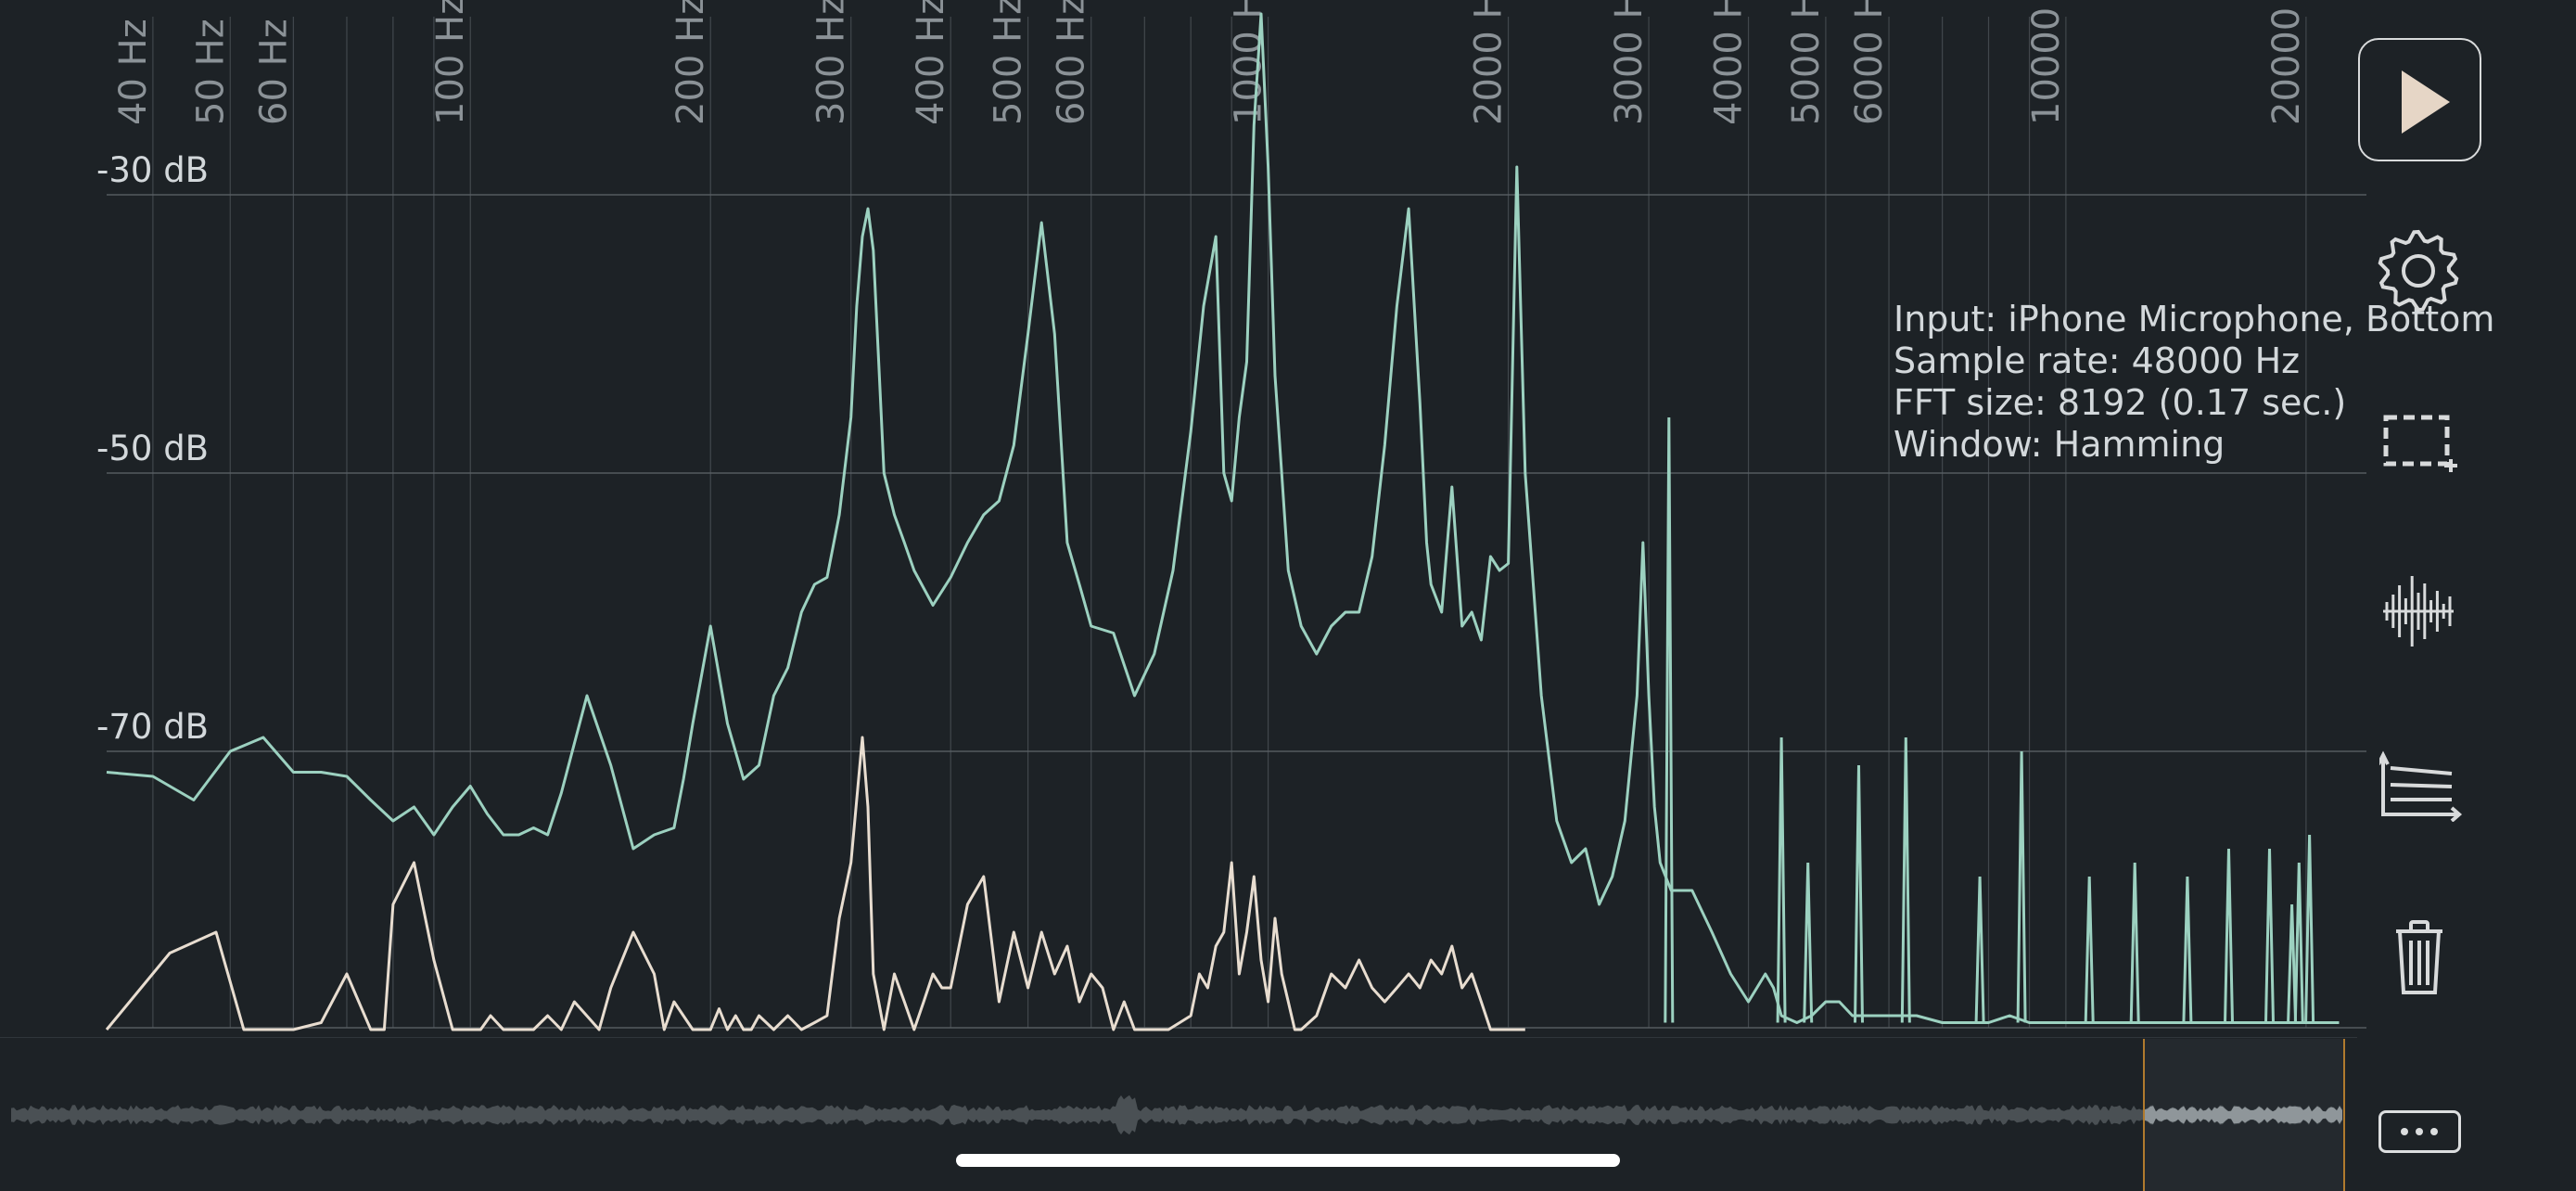 This screenshot has width=2576, height=1191. Describe the element at coordinates (1629, 63) in the screenshot. I see `freq-tick-label: 3000 Hz` at that location.